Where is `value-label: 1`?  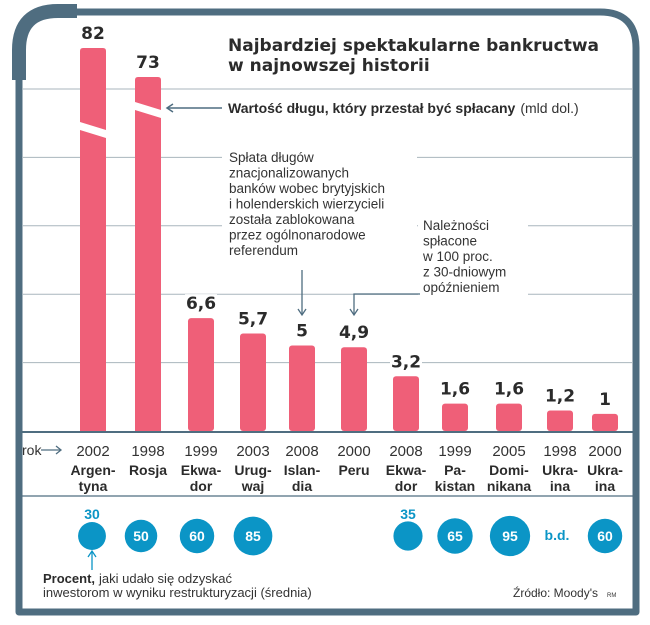 value-label: 1 is located at coordinates (605, 400).